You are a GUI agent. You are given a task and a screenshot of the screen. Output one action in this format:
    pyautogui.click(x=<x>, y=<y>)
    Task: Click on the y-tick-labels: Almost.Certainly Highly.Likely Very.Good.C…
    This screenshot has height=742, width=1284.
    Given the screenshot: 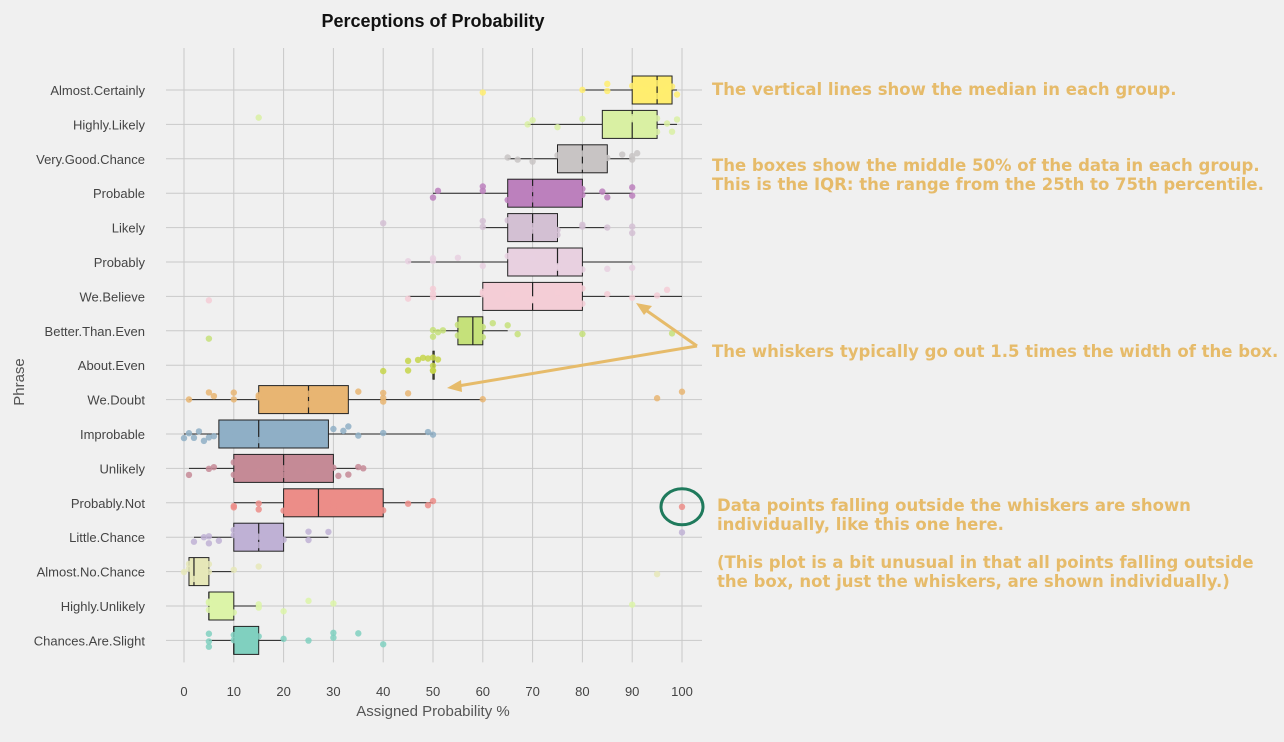 What is the action you would take?
    pyautogui.click(x=90, y=365)
    